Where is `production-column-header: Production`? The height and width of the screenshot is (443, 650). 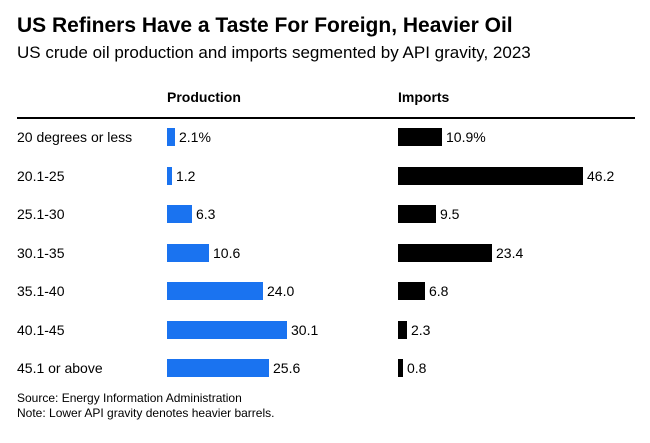 production-column-header: Production is located at coordinates (204, 97).